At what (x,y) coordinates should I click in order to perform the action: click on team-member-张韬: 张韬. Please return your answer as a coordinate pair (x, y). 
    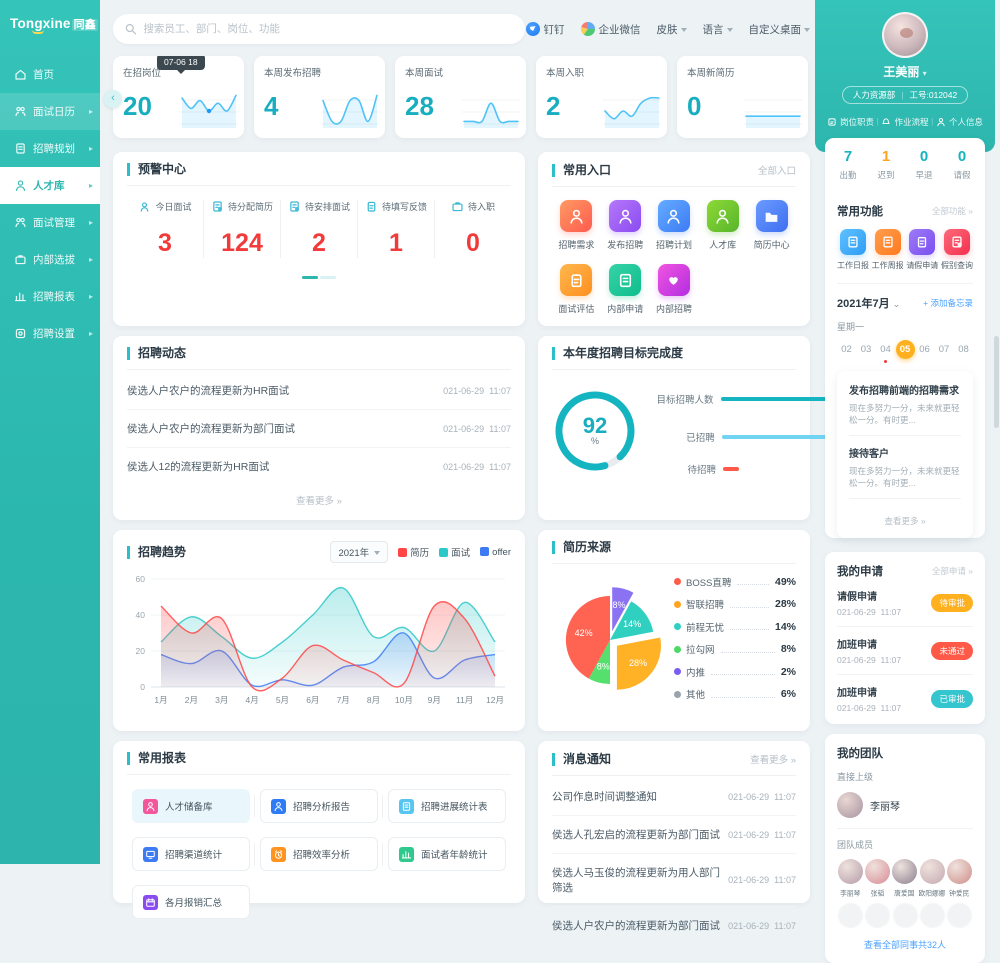
    Looking at the image, I should click on (877, 879).